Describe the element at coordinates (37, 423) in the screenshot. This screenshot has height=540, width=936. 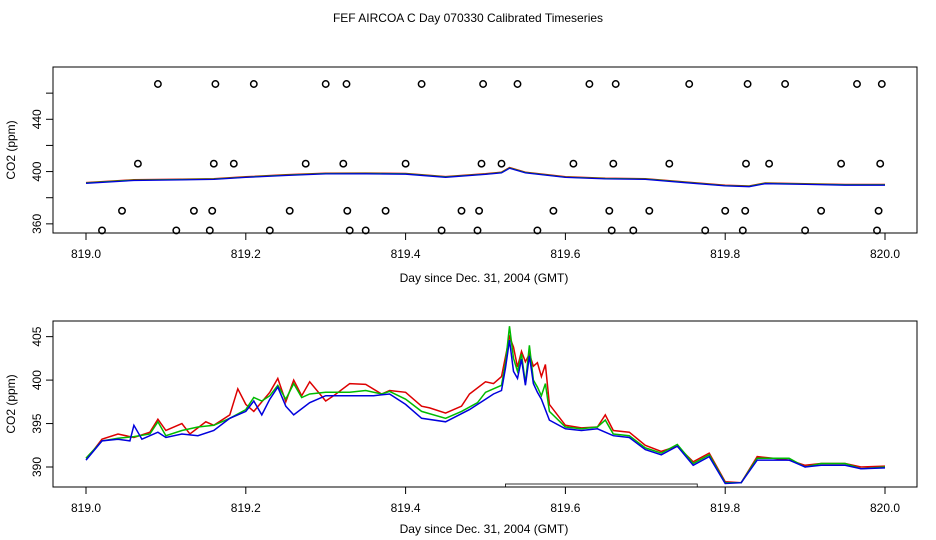
I see `bottom-y-tick-label: 395` at that location.